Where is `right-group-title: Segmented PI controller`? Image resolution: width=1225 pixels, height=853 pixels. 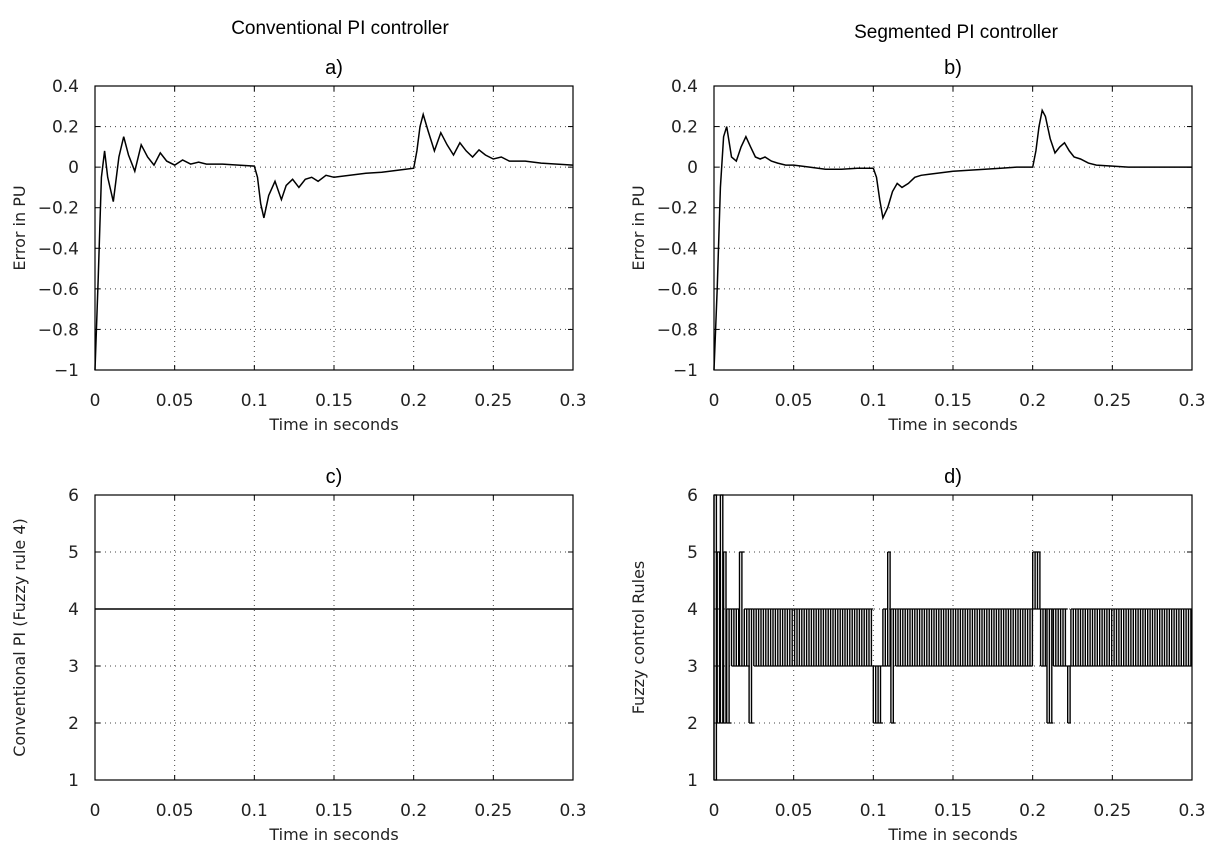
right-group-title: Segmented PI controller is located at coordinates (956, 32).